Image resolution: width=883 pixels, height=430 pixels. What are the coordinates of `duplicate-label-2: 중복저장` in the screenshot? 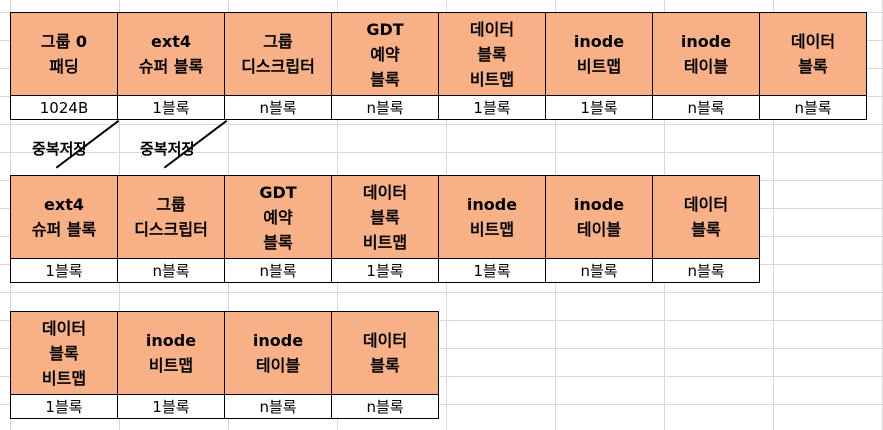 It's located at (168, 149).